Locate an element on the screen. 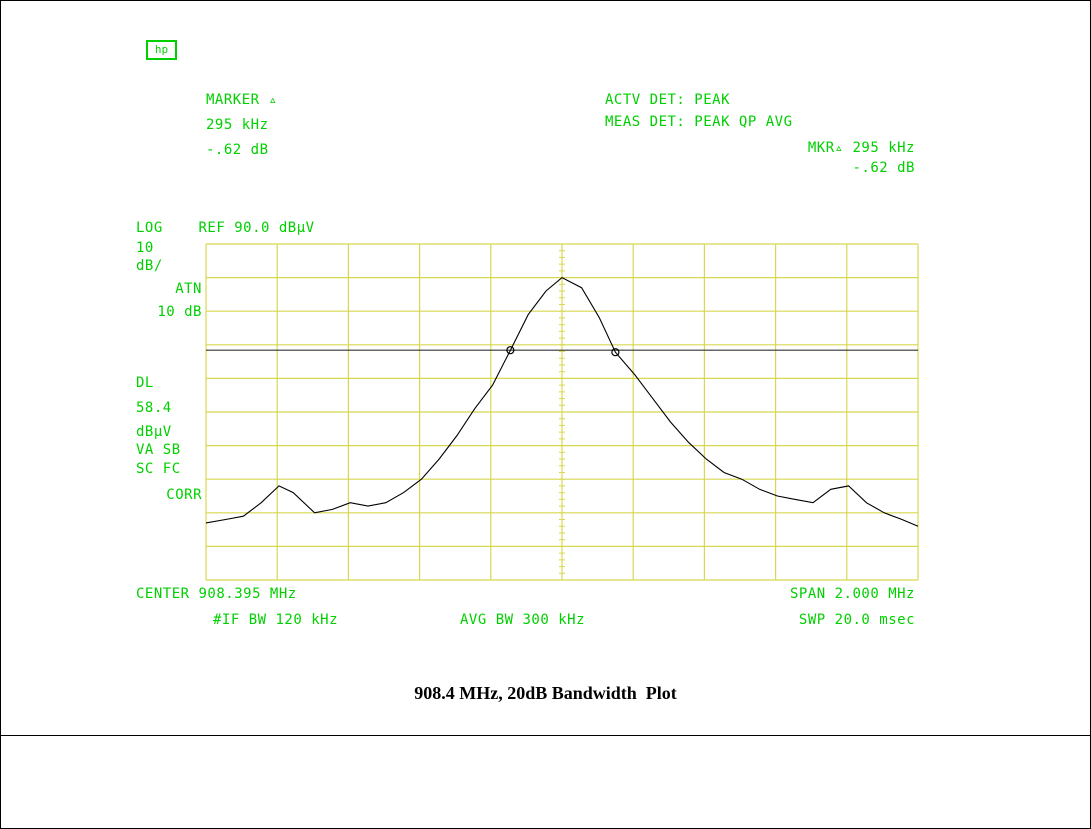 The width and height of the screenshot is (1091, 829). corr-label: CORR is located at coordinates (184, 495).